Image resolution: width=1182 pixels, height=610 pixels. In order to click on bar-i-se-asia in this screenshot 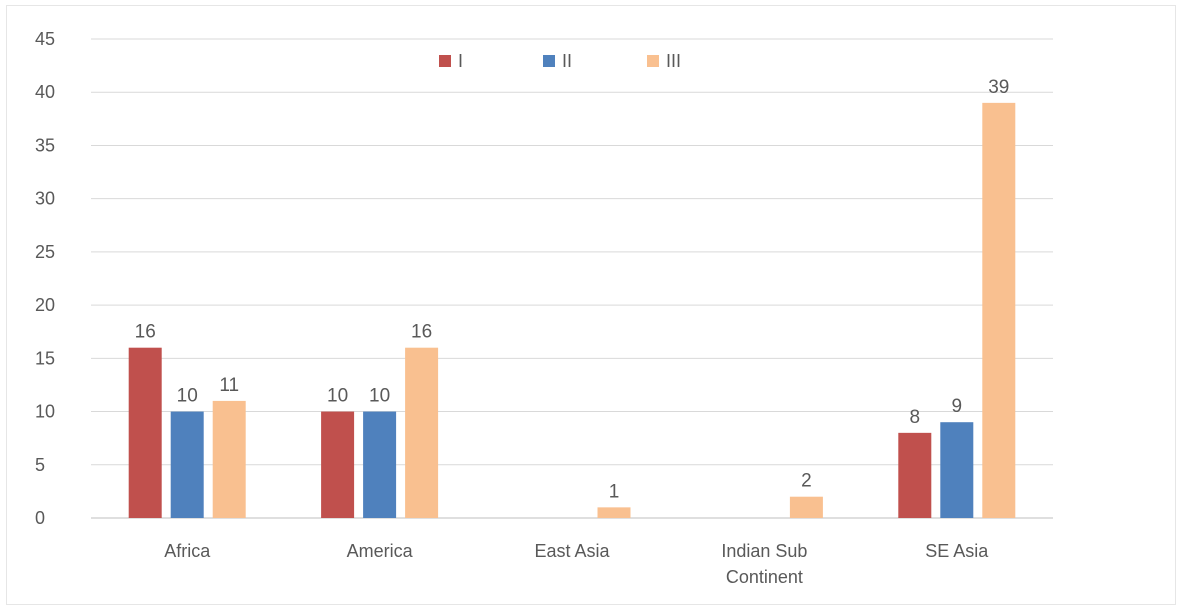, I will do `click(915, 475)`.